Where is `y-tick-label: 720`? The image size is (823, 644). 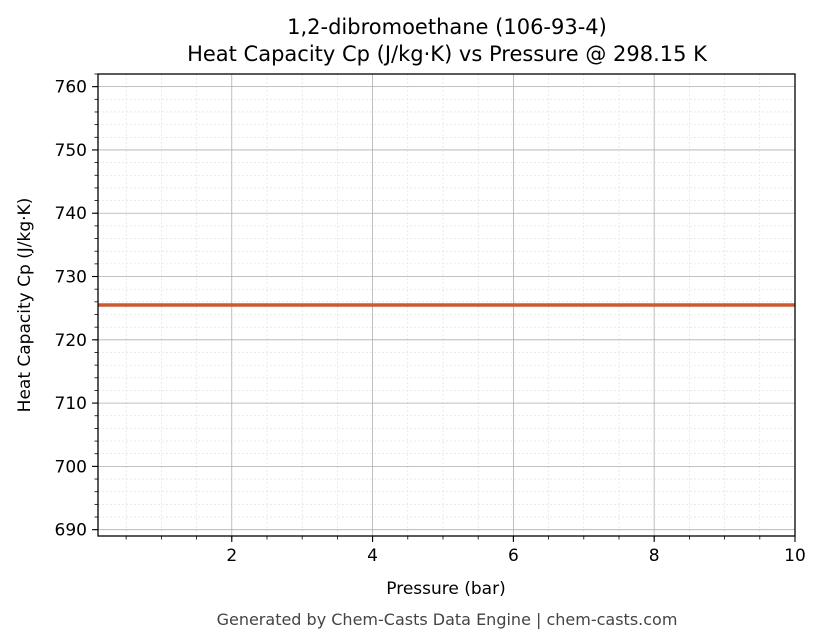 y-tick-label: 720 is located at coordinates (71, 341).